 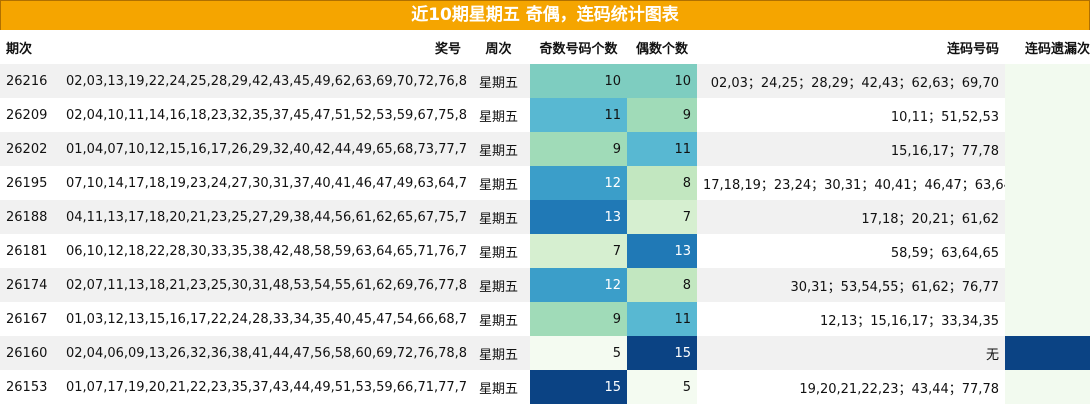 What do you see at coordinates (851, 217) in the screenshot?
I see `cell-consecutive: 17,18；20,21；61,62` at bounding box center [851, 217].